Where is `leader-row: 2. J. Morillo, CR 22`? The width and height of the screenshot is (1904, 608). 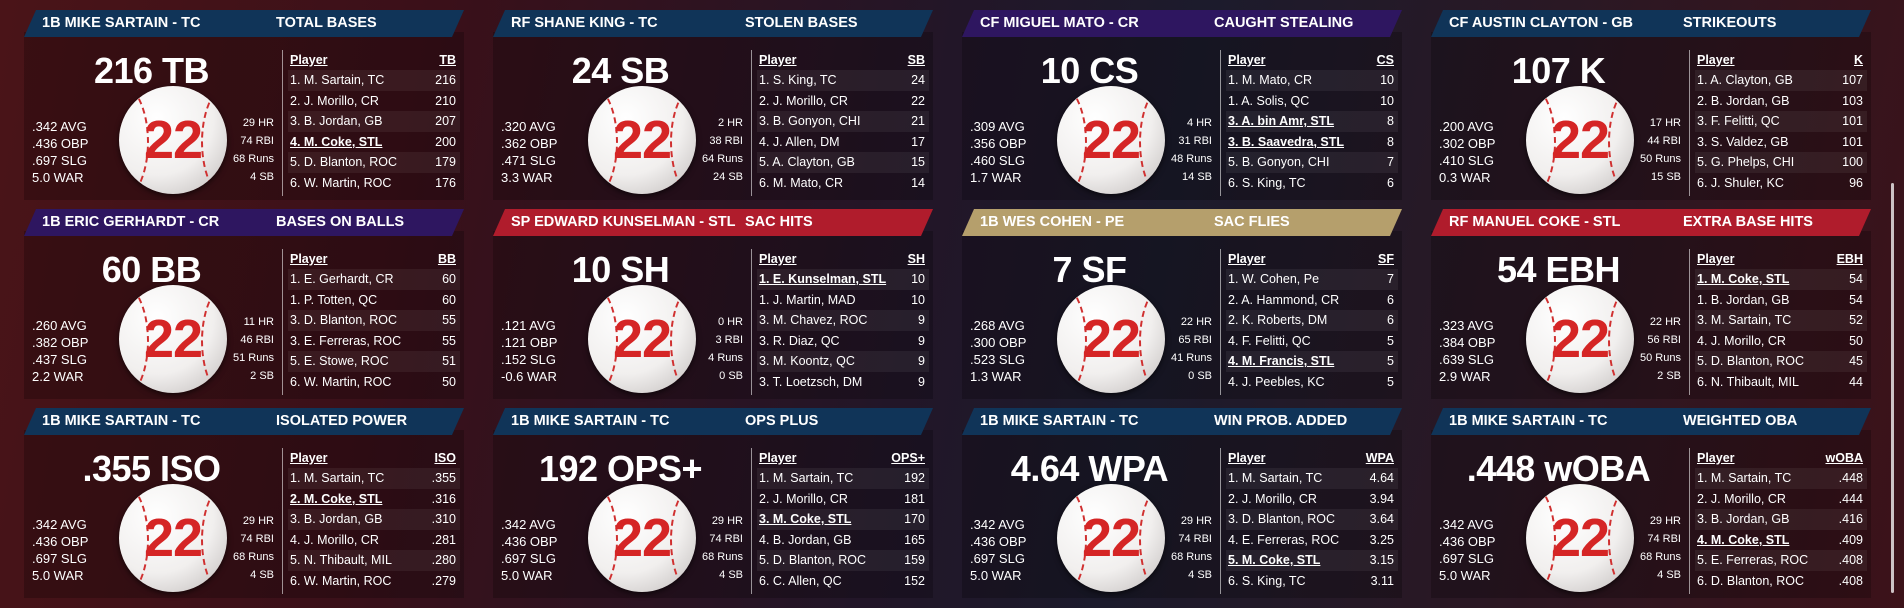 leader-row: 2. J. Morillo, CR 22 is located at coordinates (843, 101).